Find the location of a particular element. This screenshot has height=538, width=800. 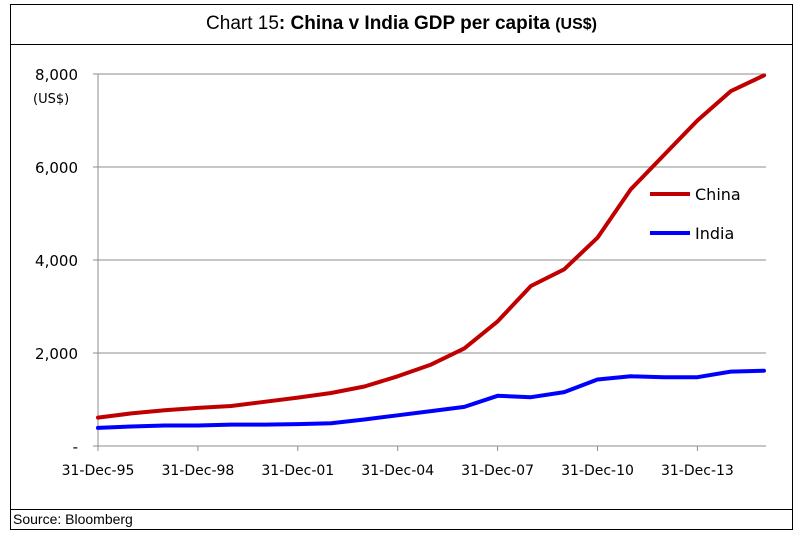

x-tick-label: 31-Dec-01 is located at coordinates (297, 471).